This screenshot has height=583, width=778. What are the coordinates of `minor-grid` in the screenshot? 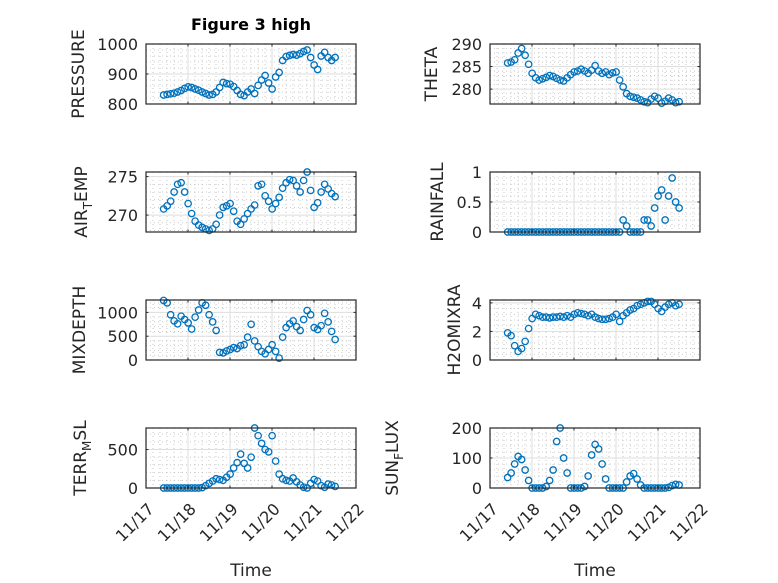 It's located at (595, 202).